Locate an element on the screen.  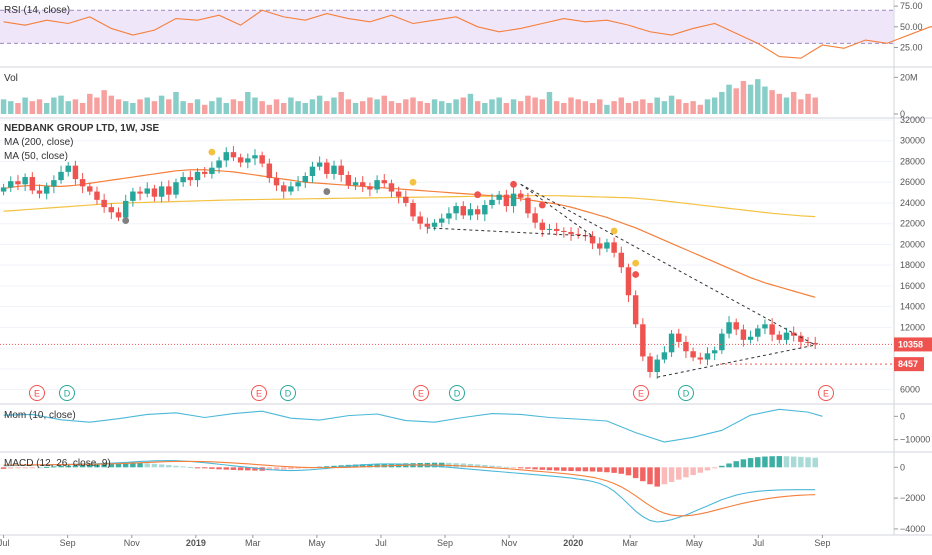
dividend-marker-label: D is located at coordinates (686, 394).